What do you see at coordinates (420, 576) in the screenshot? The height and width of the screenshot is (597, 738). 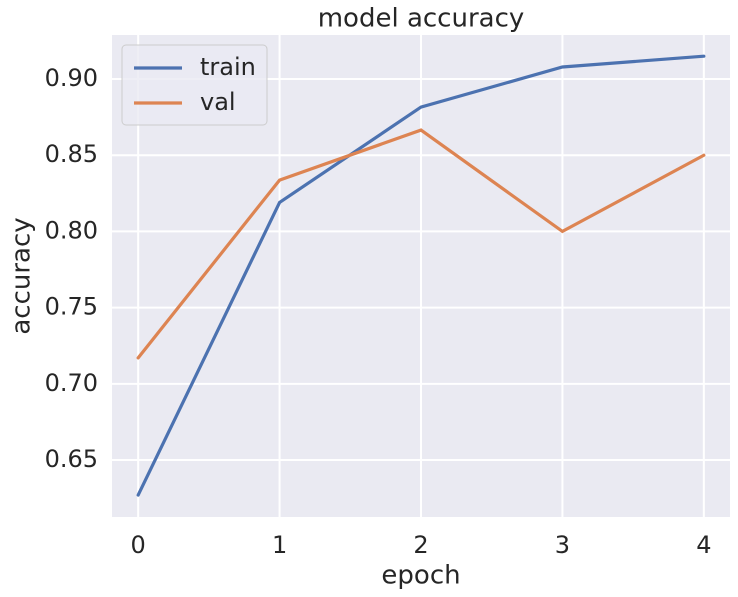 I see `x-axis-label: epoch` at bounding box center [420, 576].